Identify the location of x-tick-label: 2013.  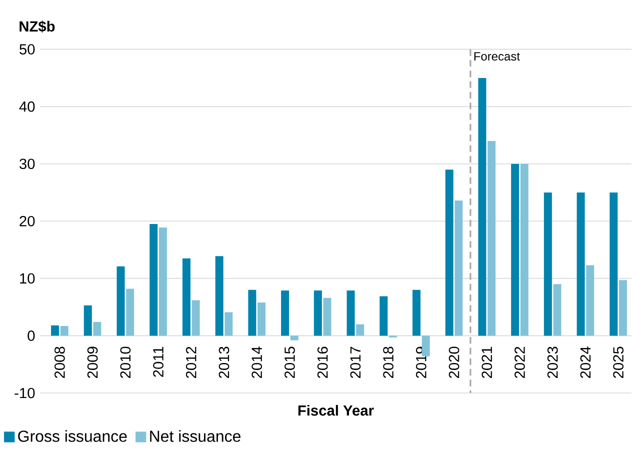
(224, 362).